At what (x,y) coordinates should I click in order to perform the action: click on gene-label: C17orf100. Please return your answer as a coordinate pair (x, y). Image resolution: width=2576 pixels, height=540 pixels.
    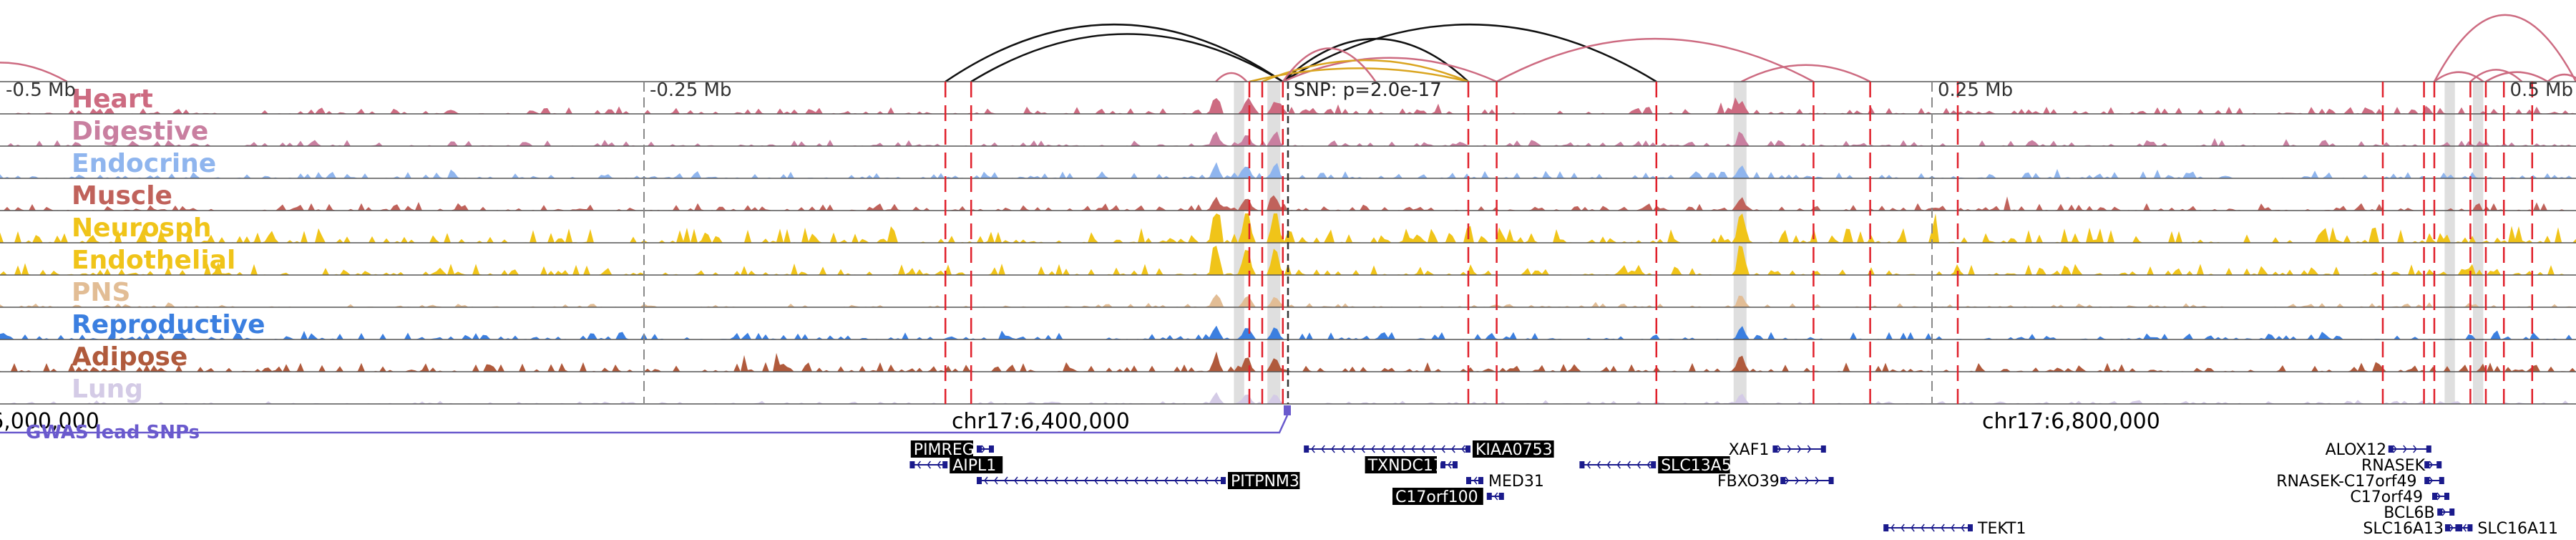
    Looking at the image, I should click on (1436, 497).